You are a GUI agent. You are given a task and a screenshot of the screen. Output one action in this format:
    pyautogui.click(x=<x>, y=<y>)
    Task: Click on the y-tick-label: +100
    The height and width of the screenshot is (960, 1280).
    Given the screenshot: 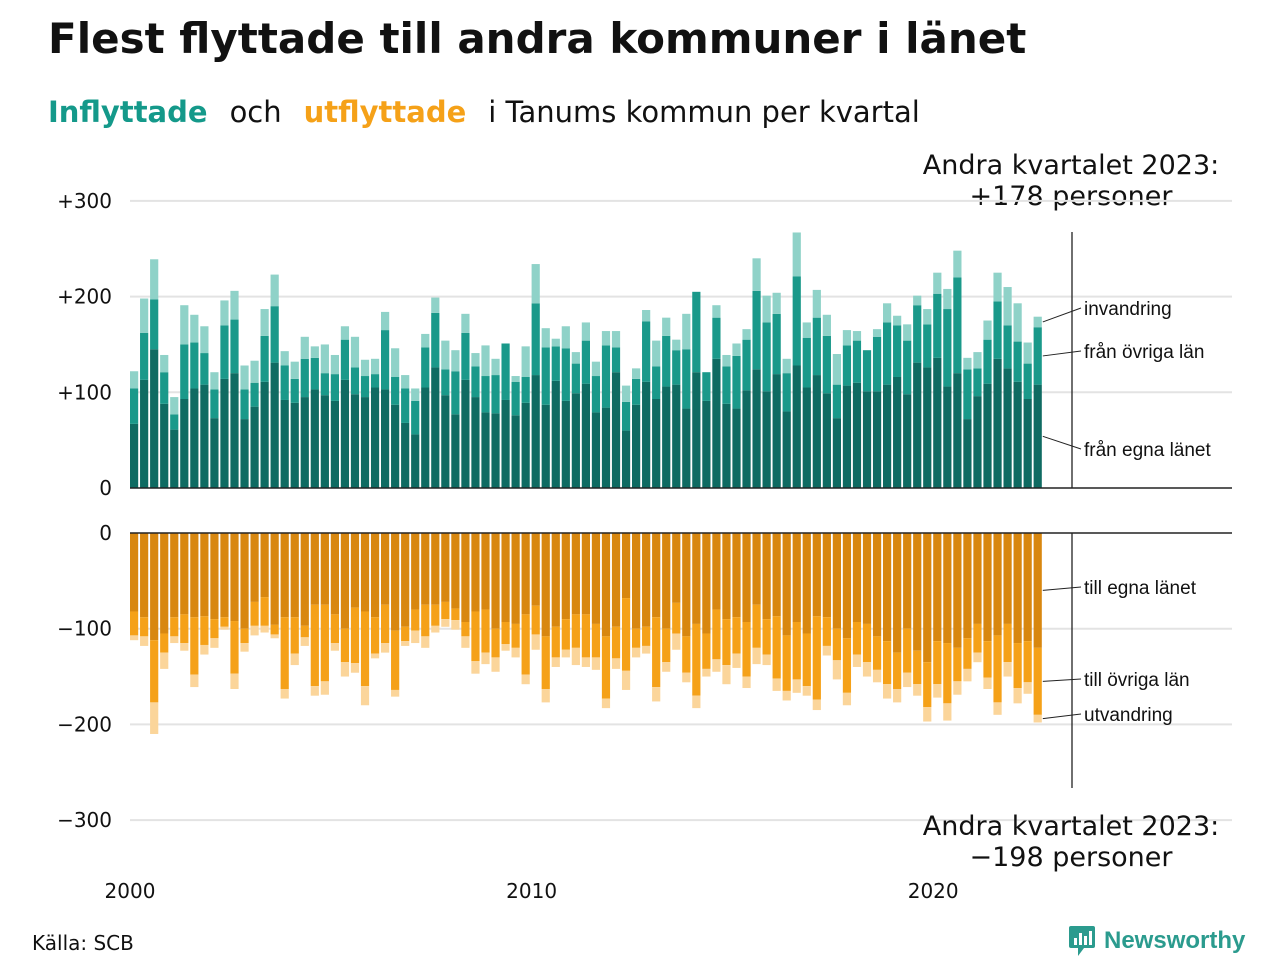 What is the action you would take?
    pyautogui.click(x=84, y=392)
    